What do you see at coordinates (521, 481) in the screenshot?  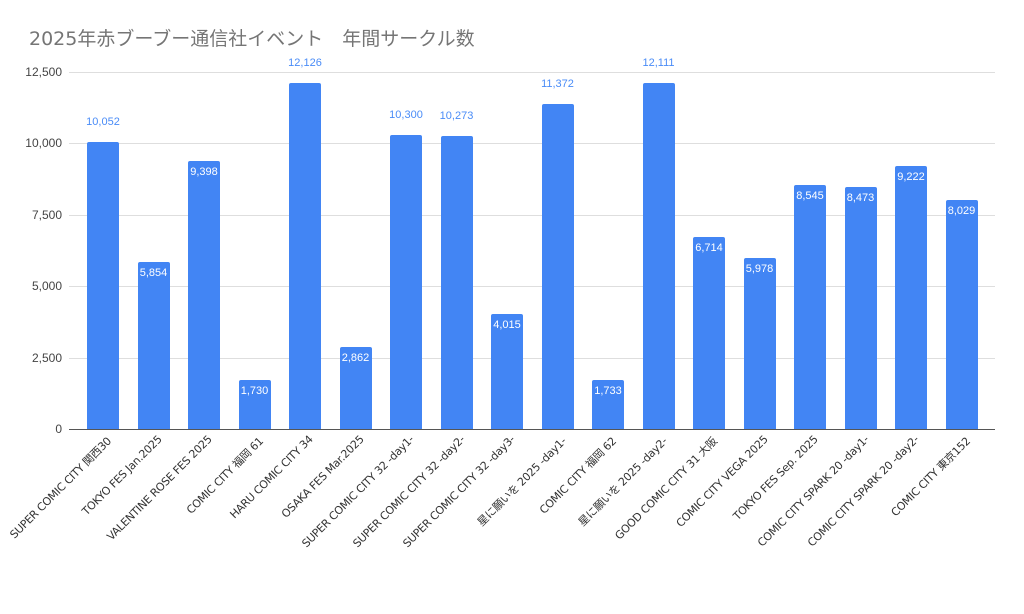 I see `x-tick-label: 星に願いを 2025 -day1-` at bounding box center [521, 481].